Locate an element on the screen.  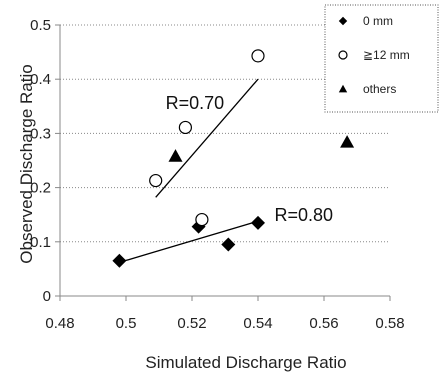
y-tick-label: 0.4 is located at coordinates (40, 79).